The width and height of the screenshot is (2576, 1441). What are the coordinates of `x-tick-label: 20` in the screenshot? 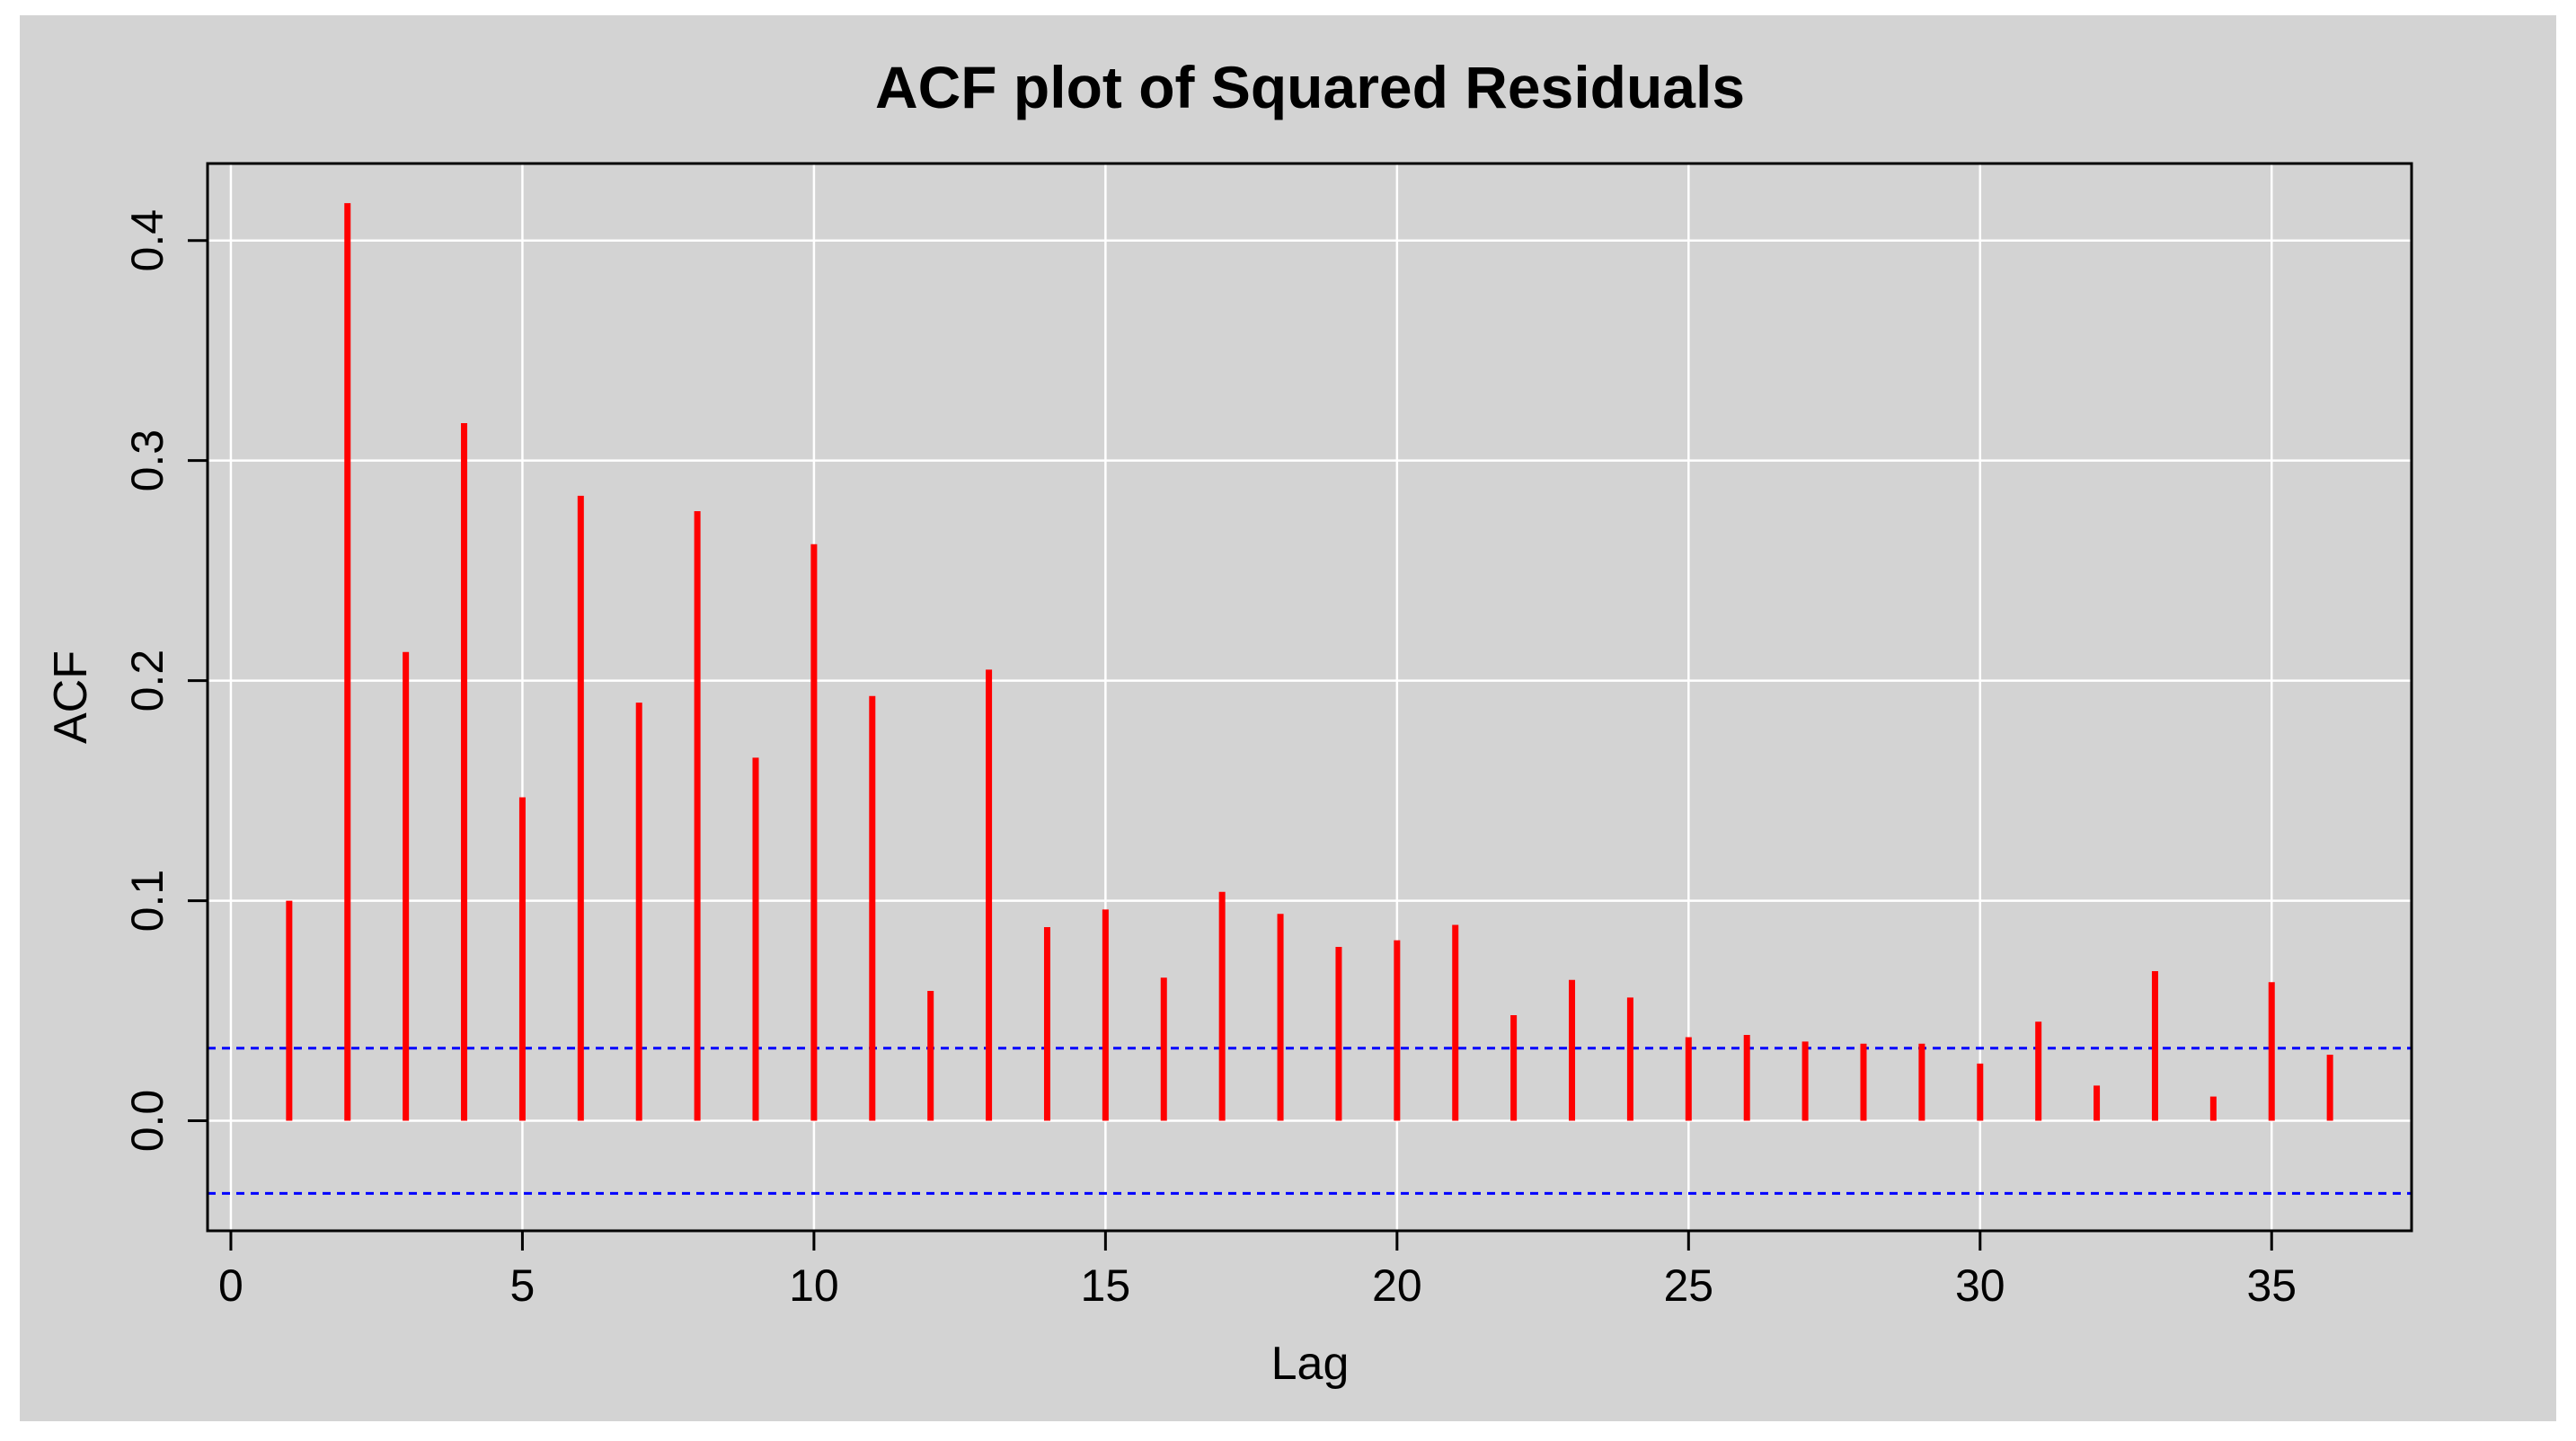 It's located at (1397, 1286).